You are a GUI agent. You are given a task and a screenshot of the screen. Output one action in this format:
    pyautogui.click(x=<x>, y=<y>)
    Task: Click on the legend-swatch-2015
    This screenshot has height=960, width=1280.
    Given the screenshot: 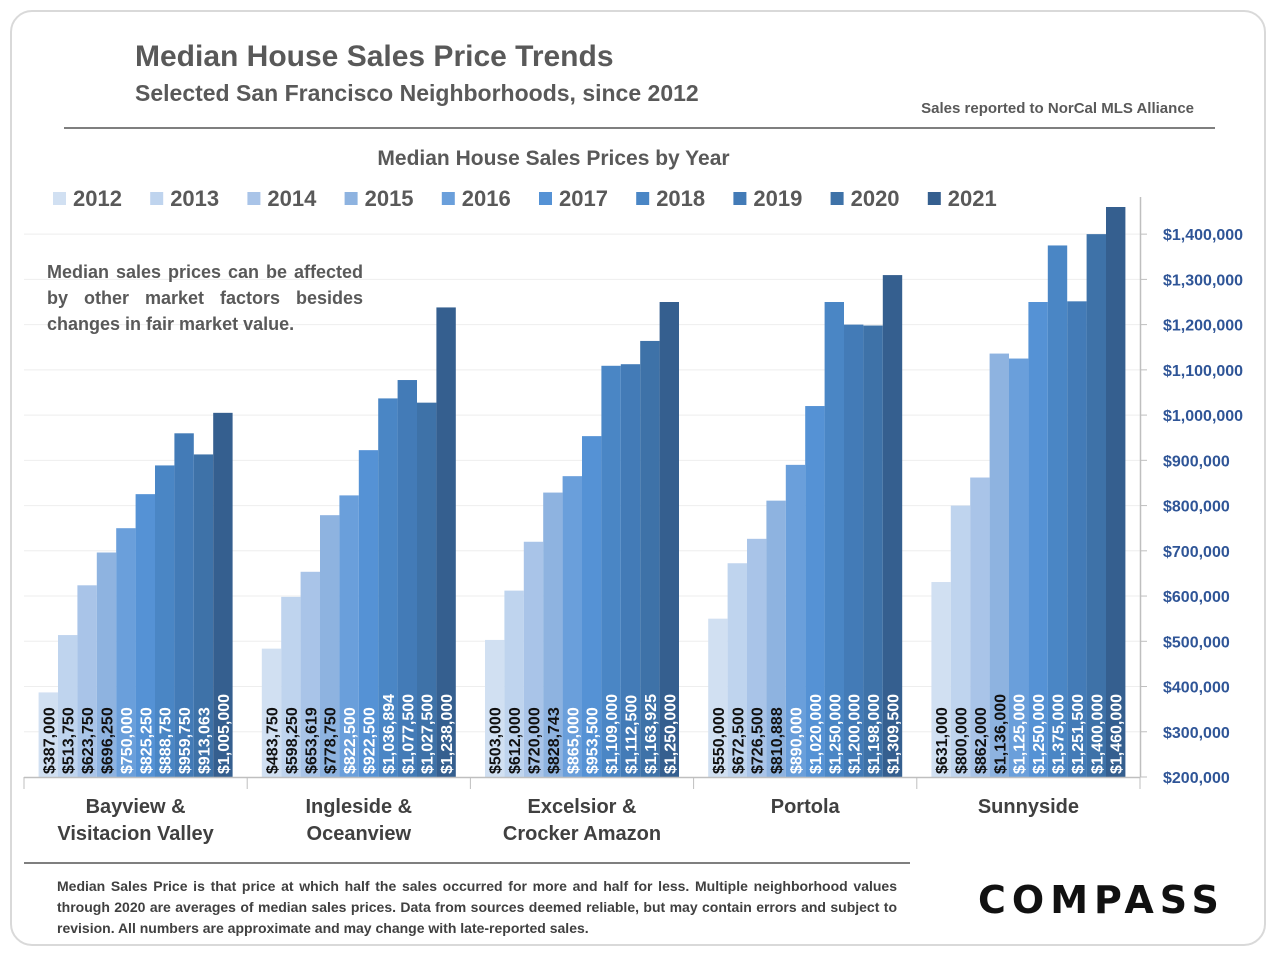 What is the action you would take?
    pyautogui.click(x=351, y=198)
    